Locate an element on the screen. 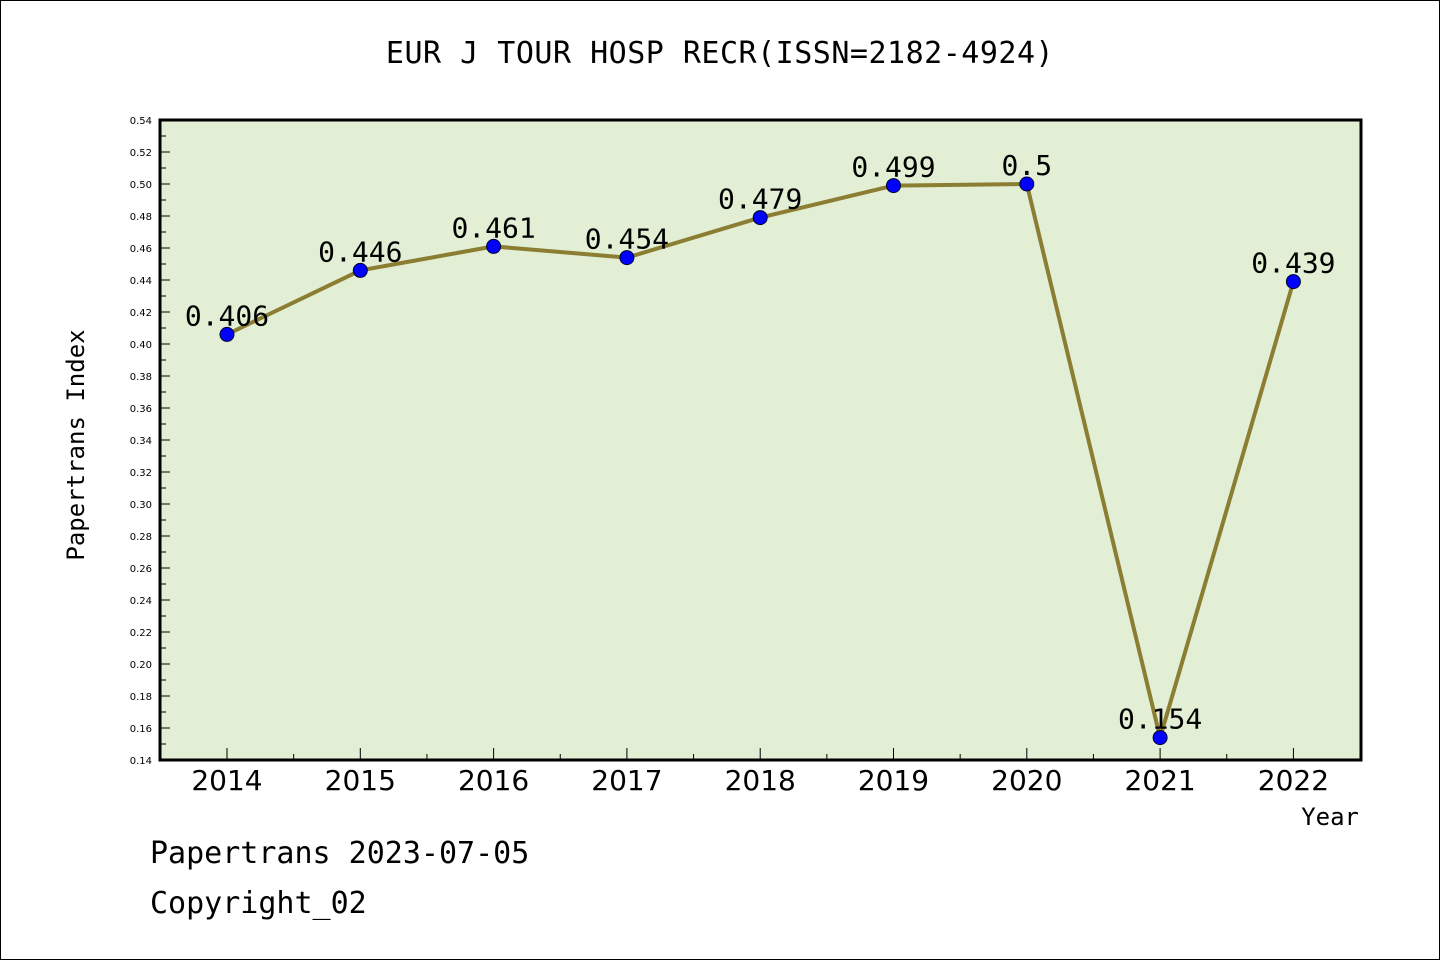 This screenshot has width=1440, height=960. data-label: 0.154 is located at coordinates (1160, 719).